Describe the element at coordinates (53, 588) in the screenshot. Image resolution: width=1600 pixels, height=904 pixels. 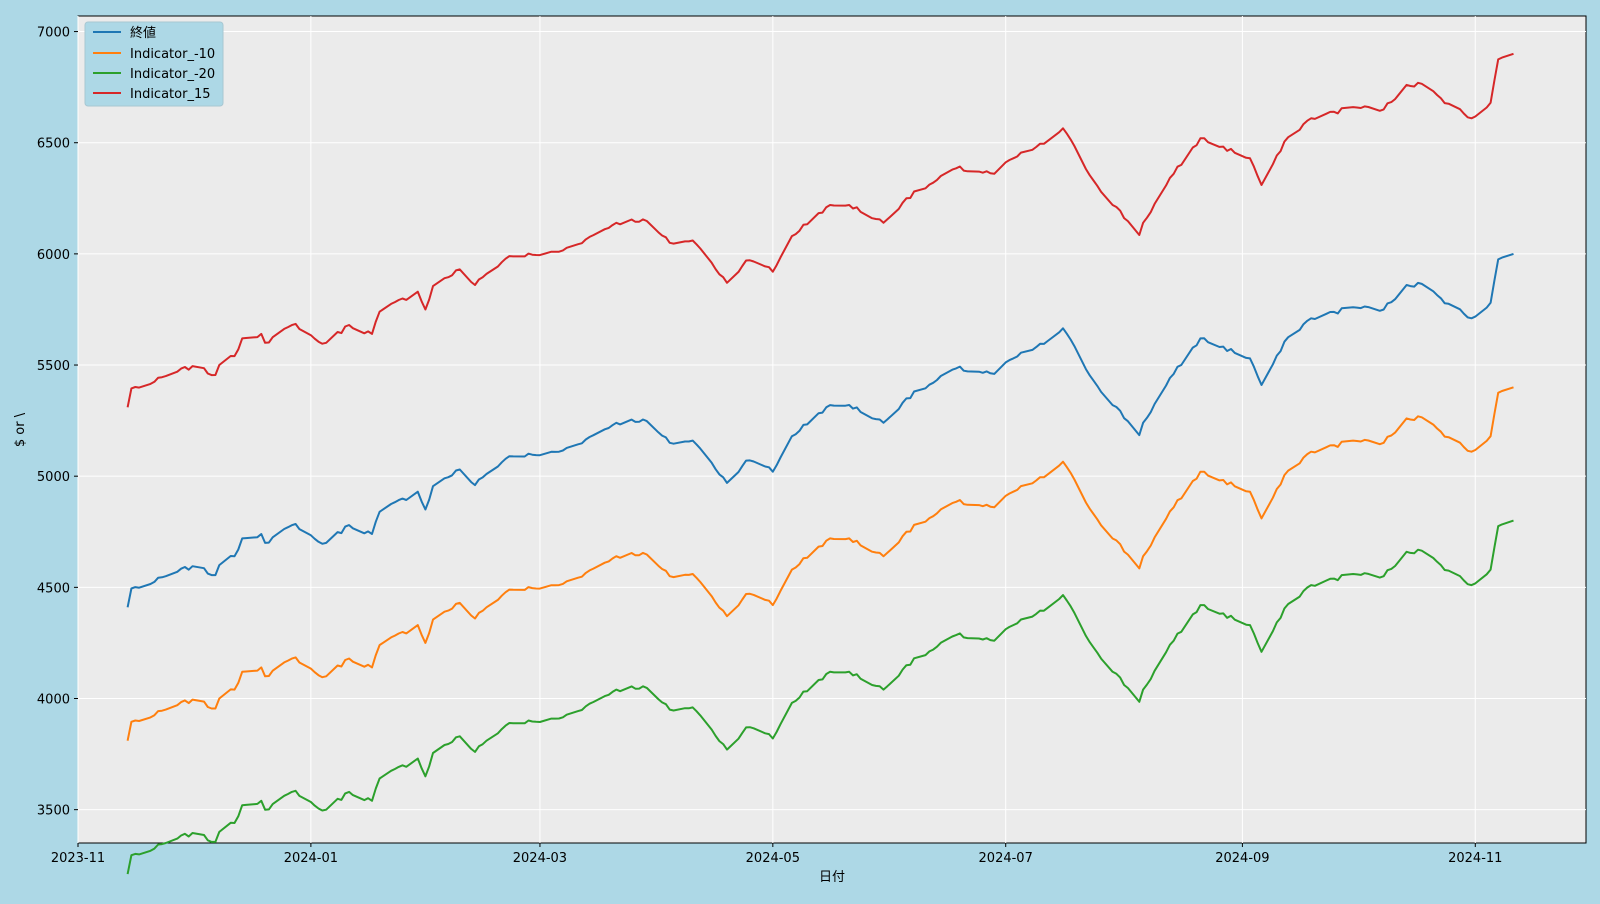
I see `y-tick-label: 4500` at that location.